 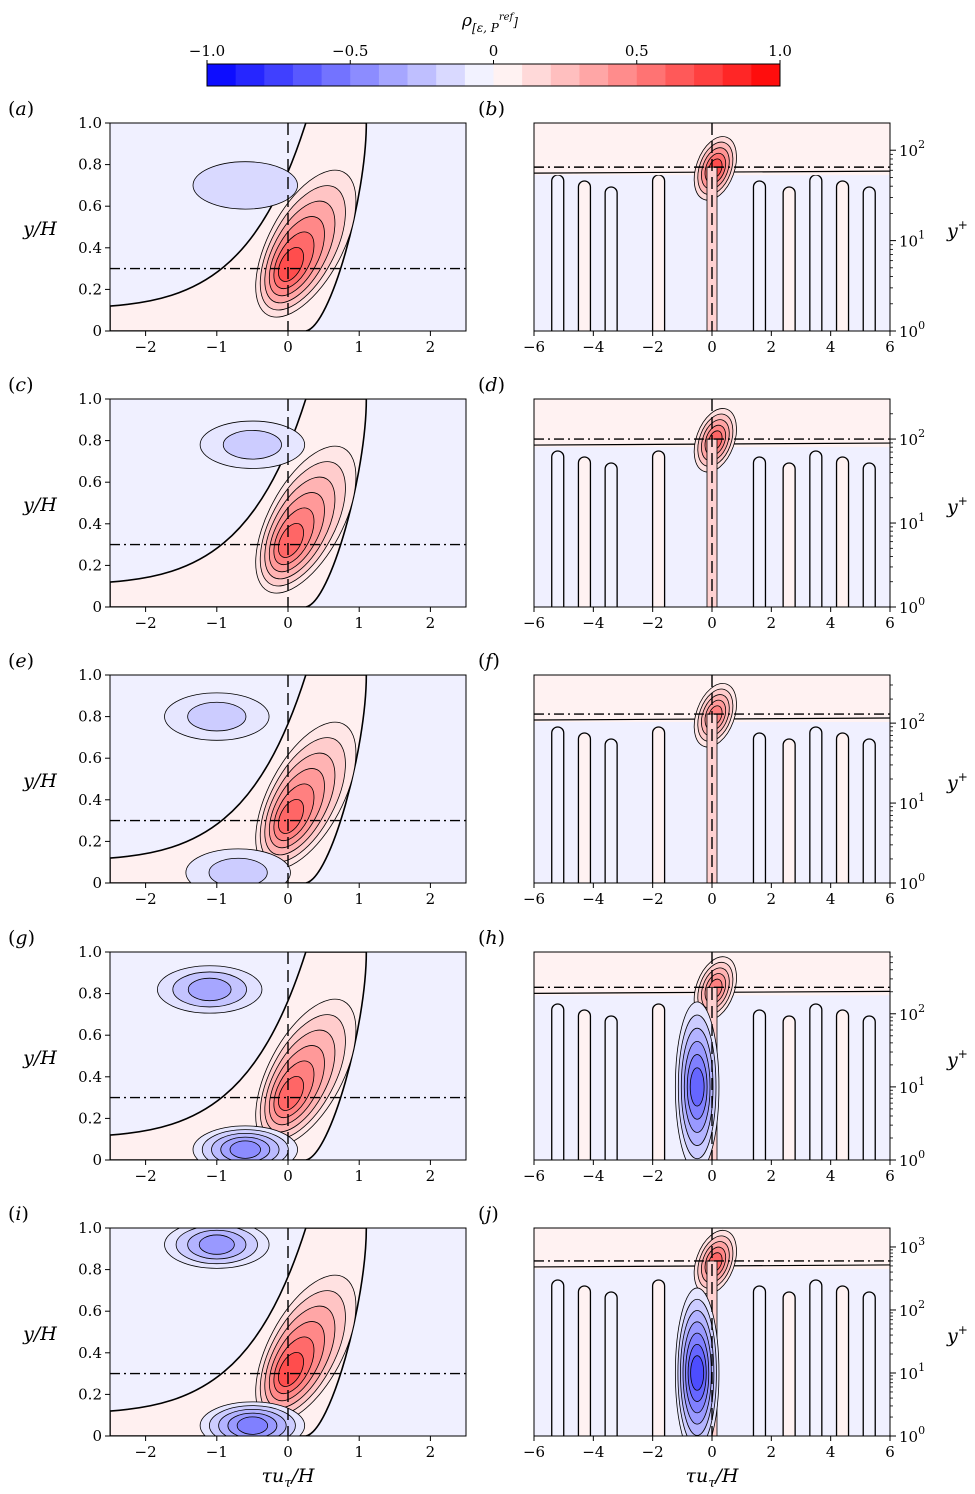 What do you see at coordinates (237, 779) in the screenshot?
I see `panel-e: −2 −1 0 1 2 0 0.2 0.4 0.6 0.8 1.0 y/H (e)` at bounding box center [237, 779].